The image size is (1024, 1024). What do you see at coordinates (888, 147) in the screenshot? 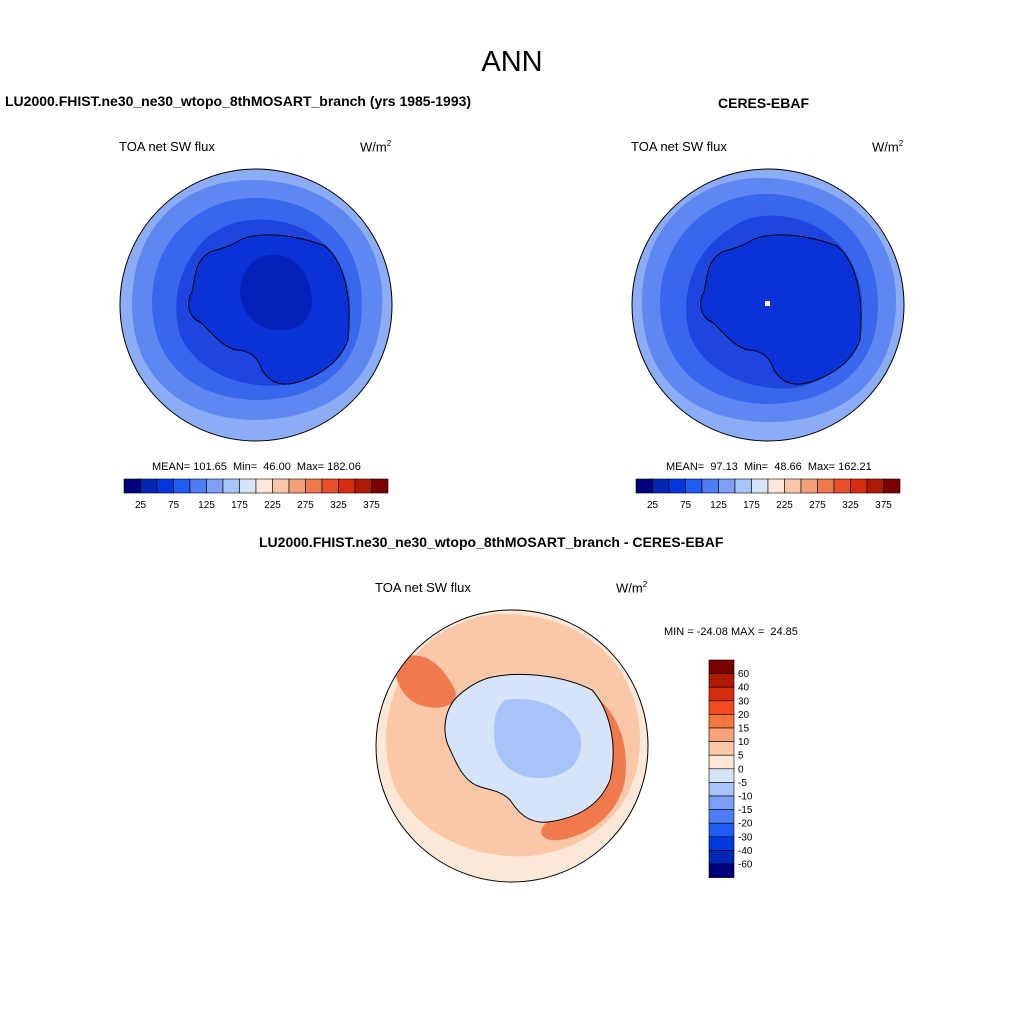
I see `panel2-units-label: W/m2` at bounding box center [888, 147].